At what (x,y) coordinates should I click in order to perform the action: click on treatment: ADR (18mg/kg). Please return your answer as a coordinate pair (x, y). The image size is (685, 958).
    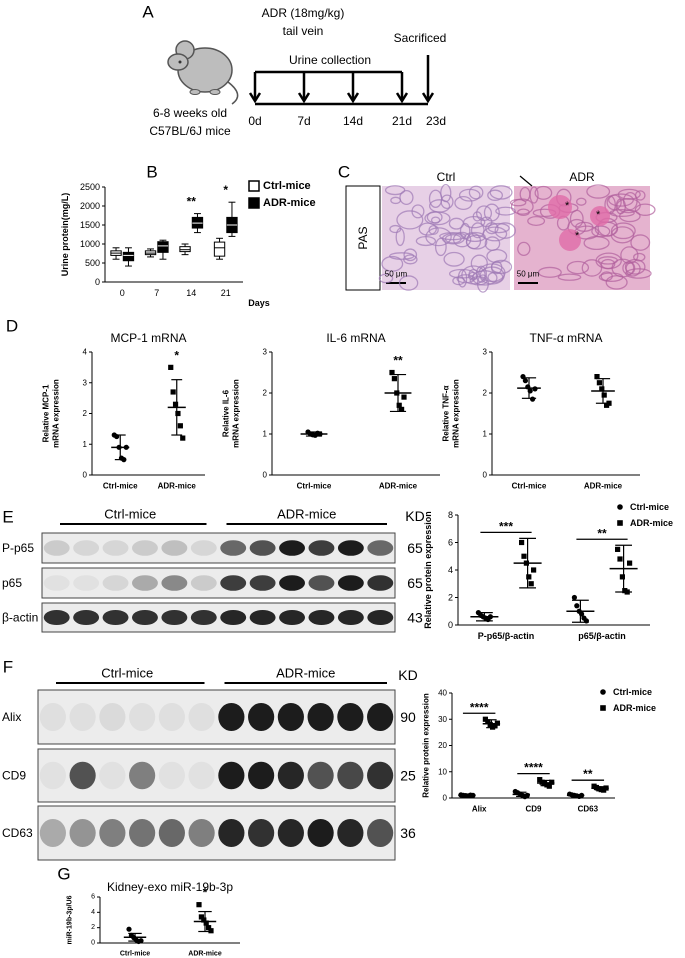
    Looking at the image, I should click on (303, 13).